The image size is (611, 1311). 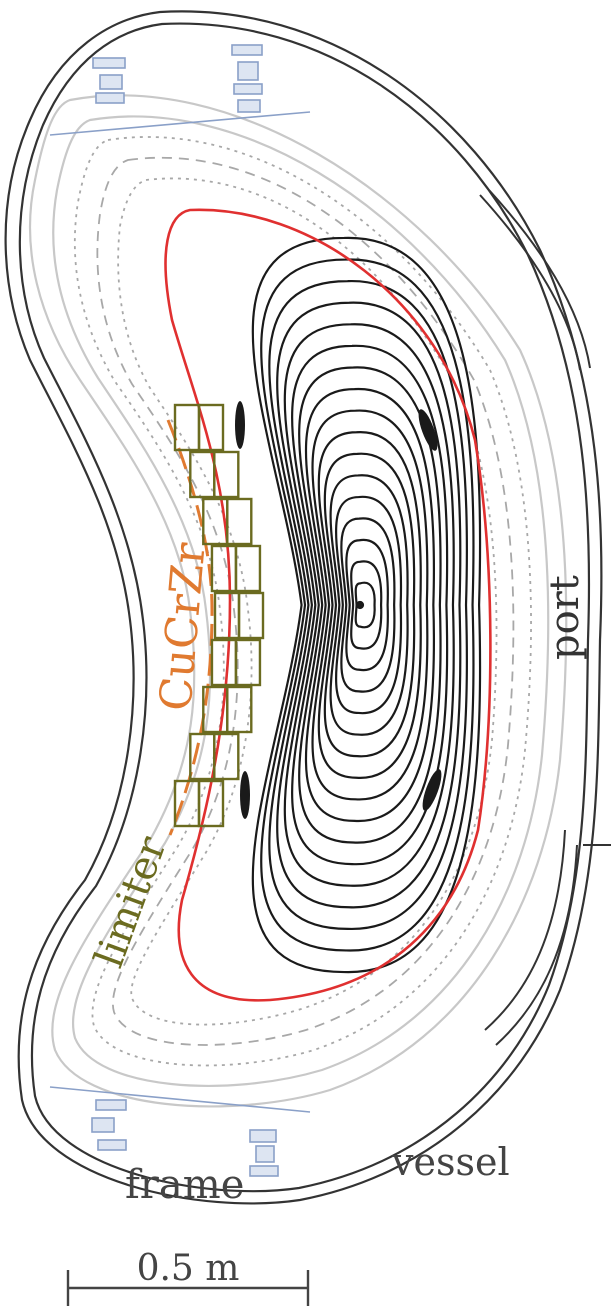 I want to click on port-wall, so click(x=545, y=617).